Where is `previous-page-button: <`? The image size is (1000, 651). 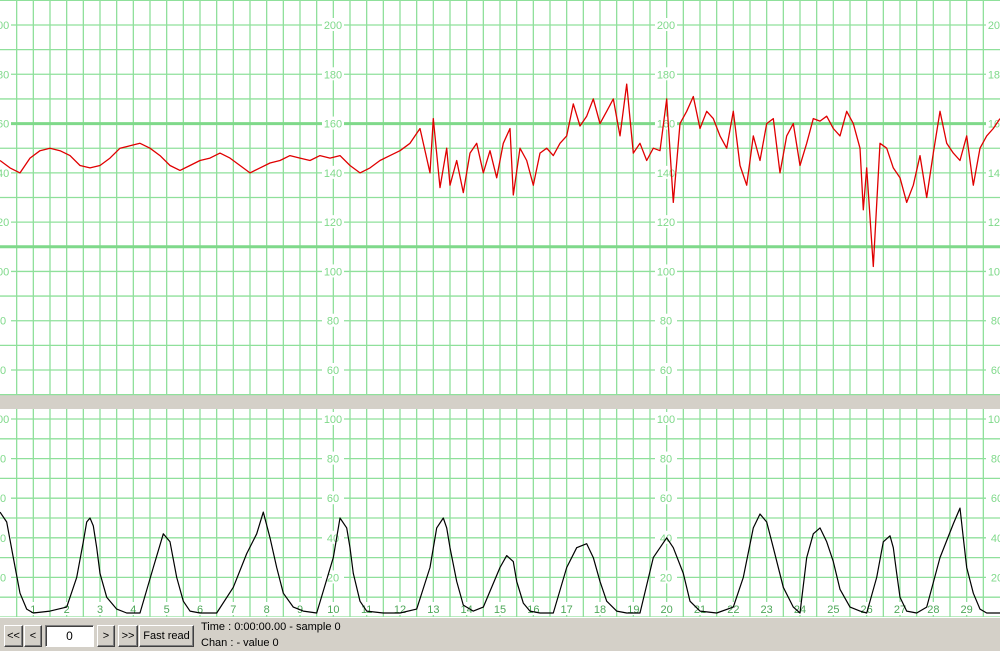
previous-page-button: < is located at coordinates (33, 636).